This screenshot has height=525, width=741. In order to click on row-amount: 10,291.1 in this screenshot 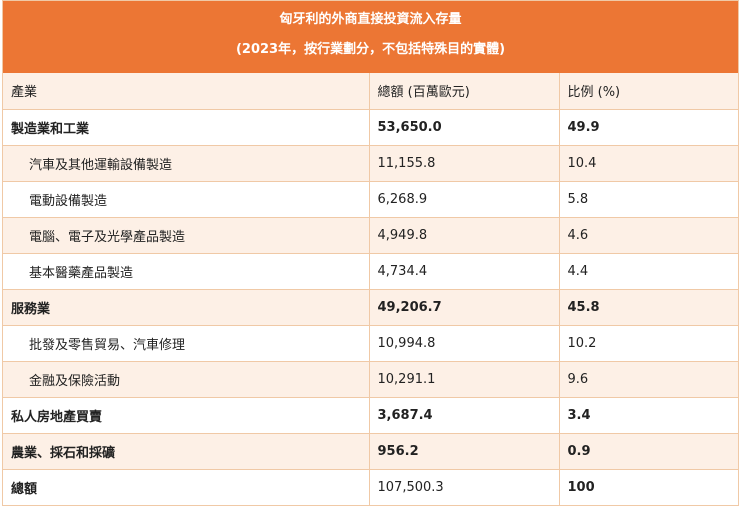, I will do `click(464, 379)`.